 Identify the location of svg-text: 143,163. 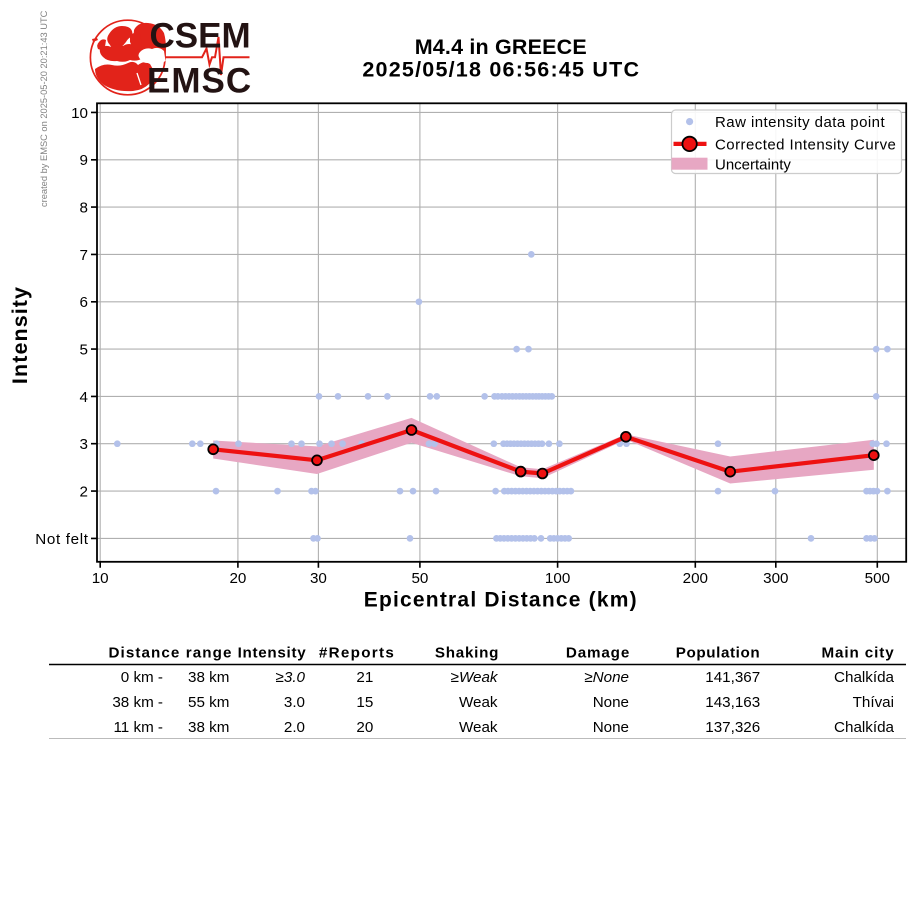
(732, 702).